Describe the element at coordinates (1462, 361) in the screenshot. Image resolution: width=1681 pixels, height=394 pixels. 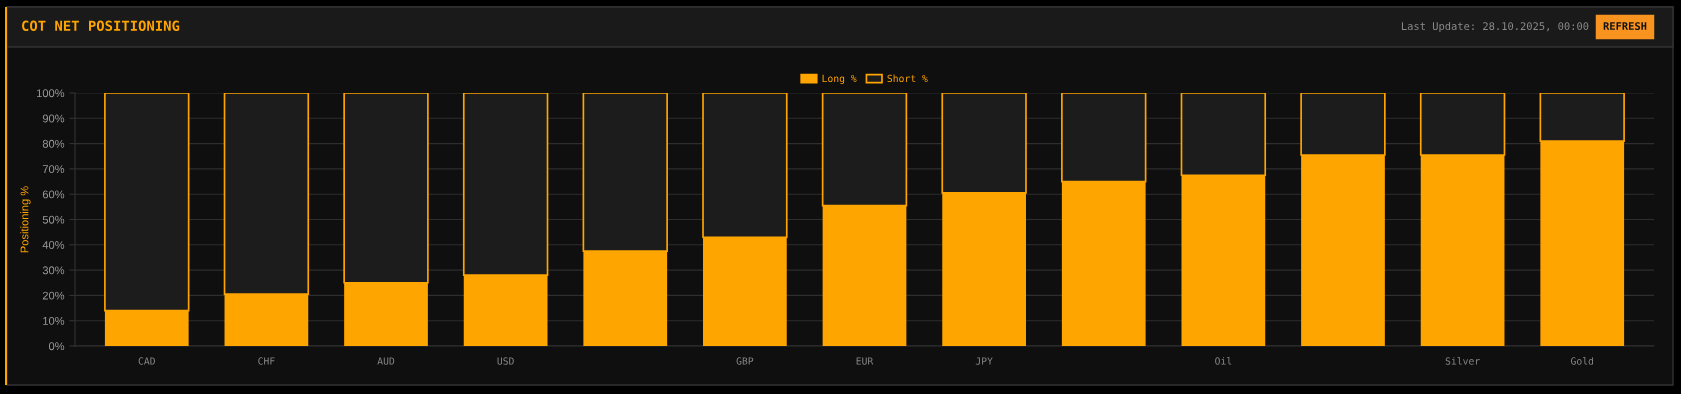
I see `x-tick-label: Silver` at that location.